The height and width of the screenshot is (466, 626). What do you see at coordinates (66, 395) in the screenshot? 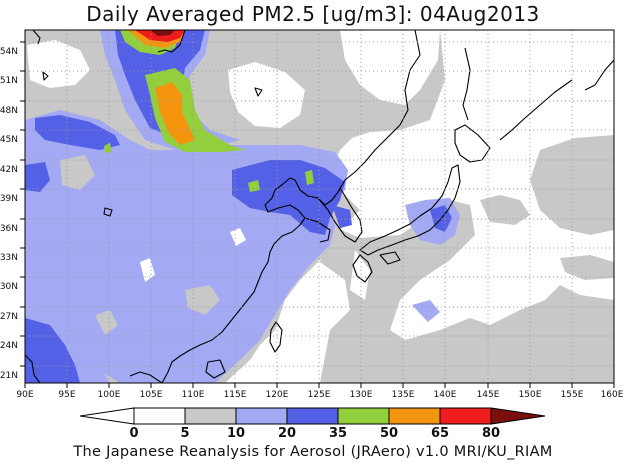
I see `lon-tick-label: 95E` at bounding box center [66, 395].